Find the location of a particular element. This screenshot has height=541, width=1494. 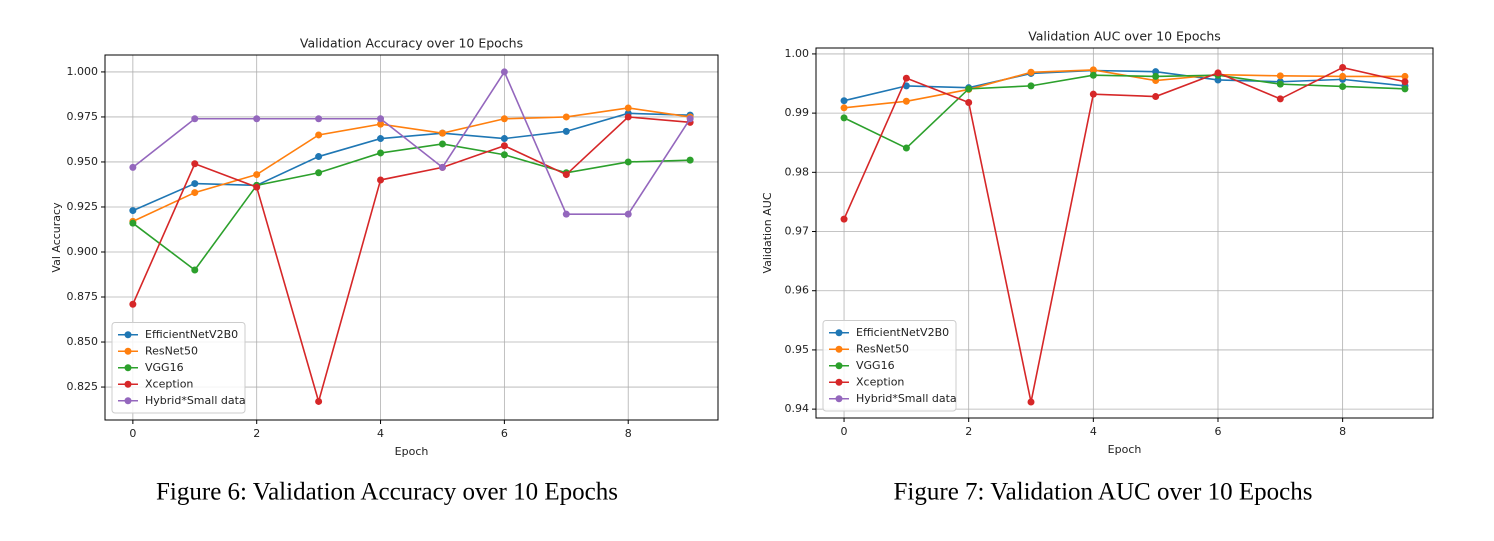

y-axis-label: Val Accuracy is located at coordinates (56, 237).